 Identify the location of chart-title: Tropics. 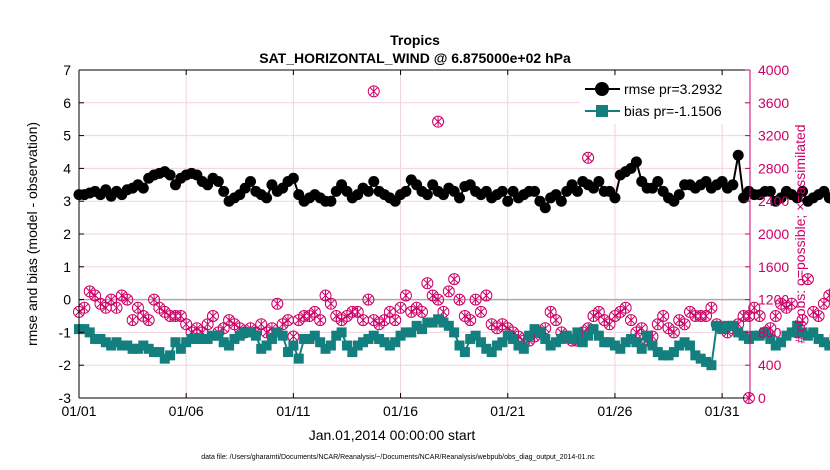
(415, 40).